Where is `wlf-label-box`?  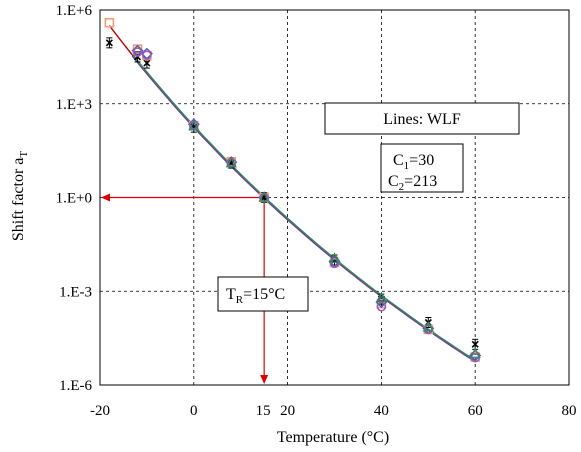 wlf-label-box is located at coordinates (422, 118).